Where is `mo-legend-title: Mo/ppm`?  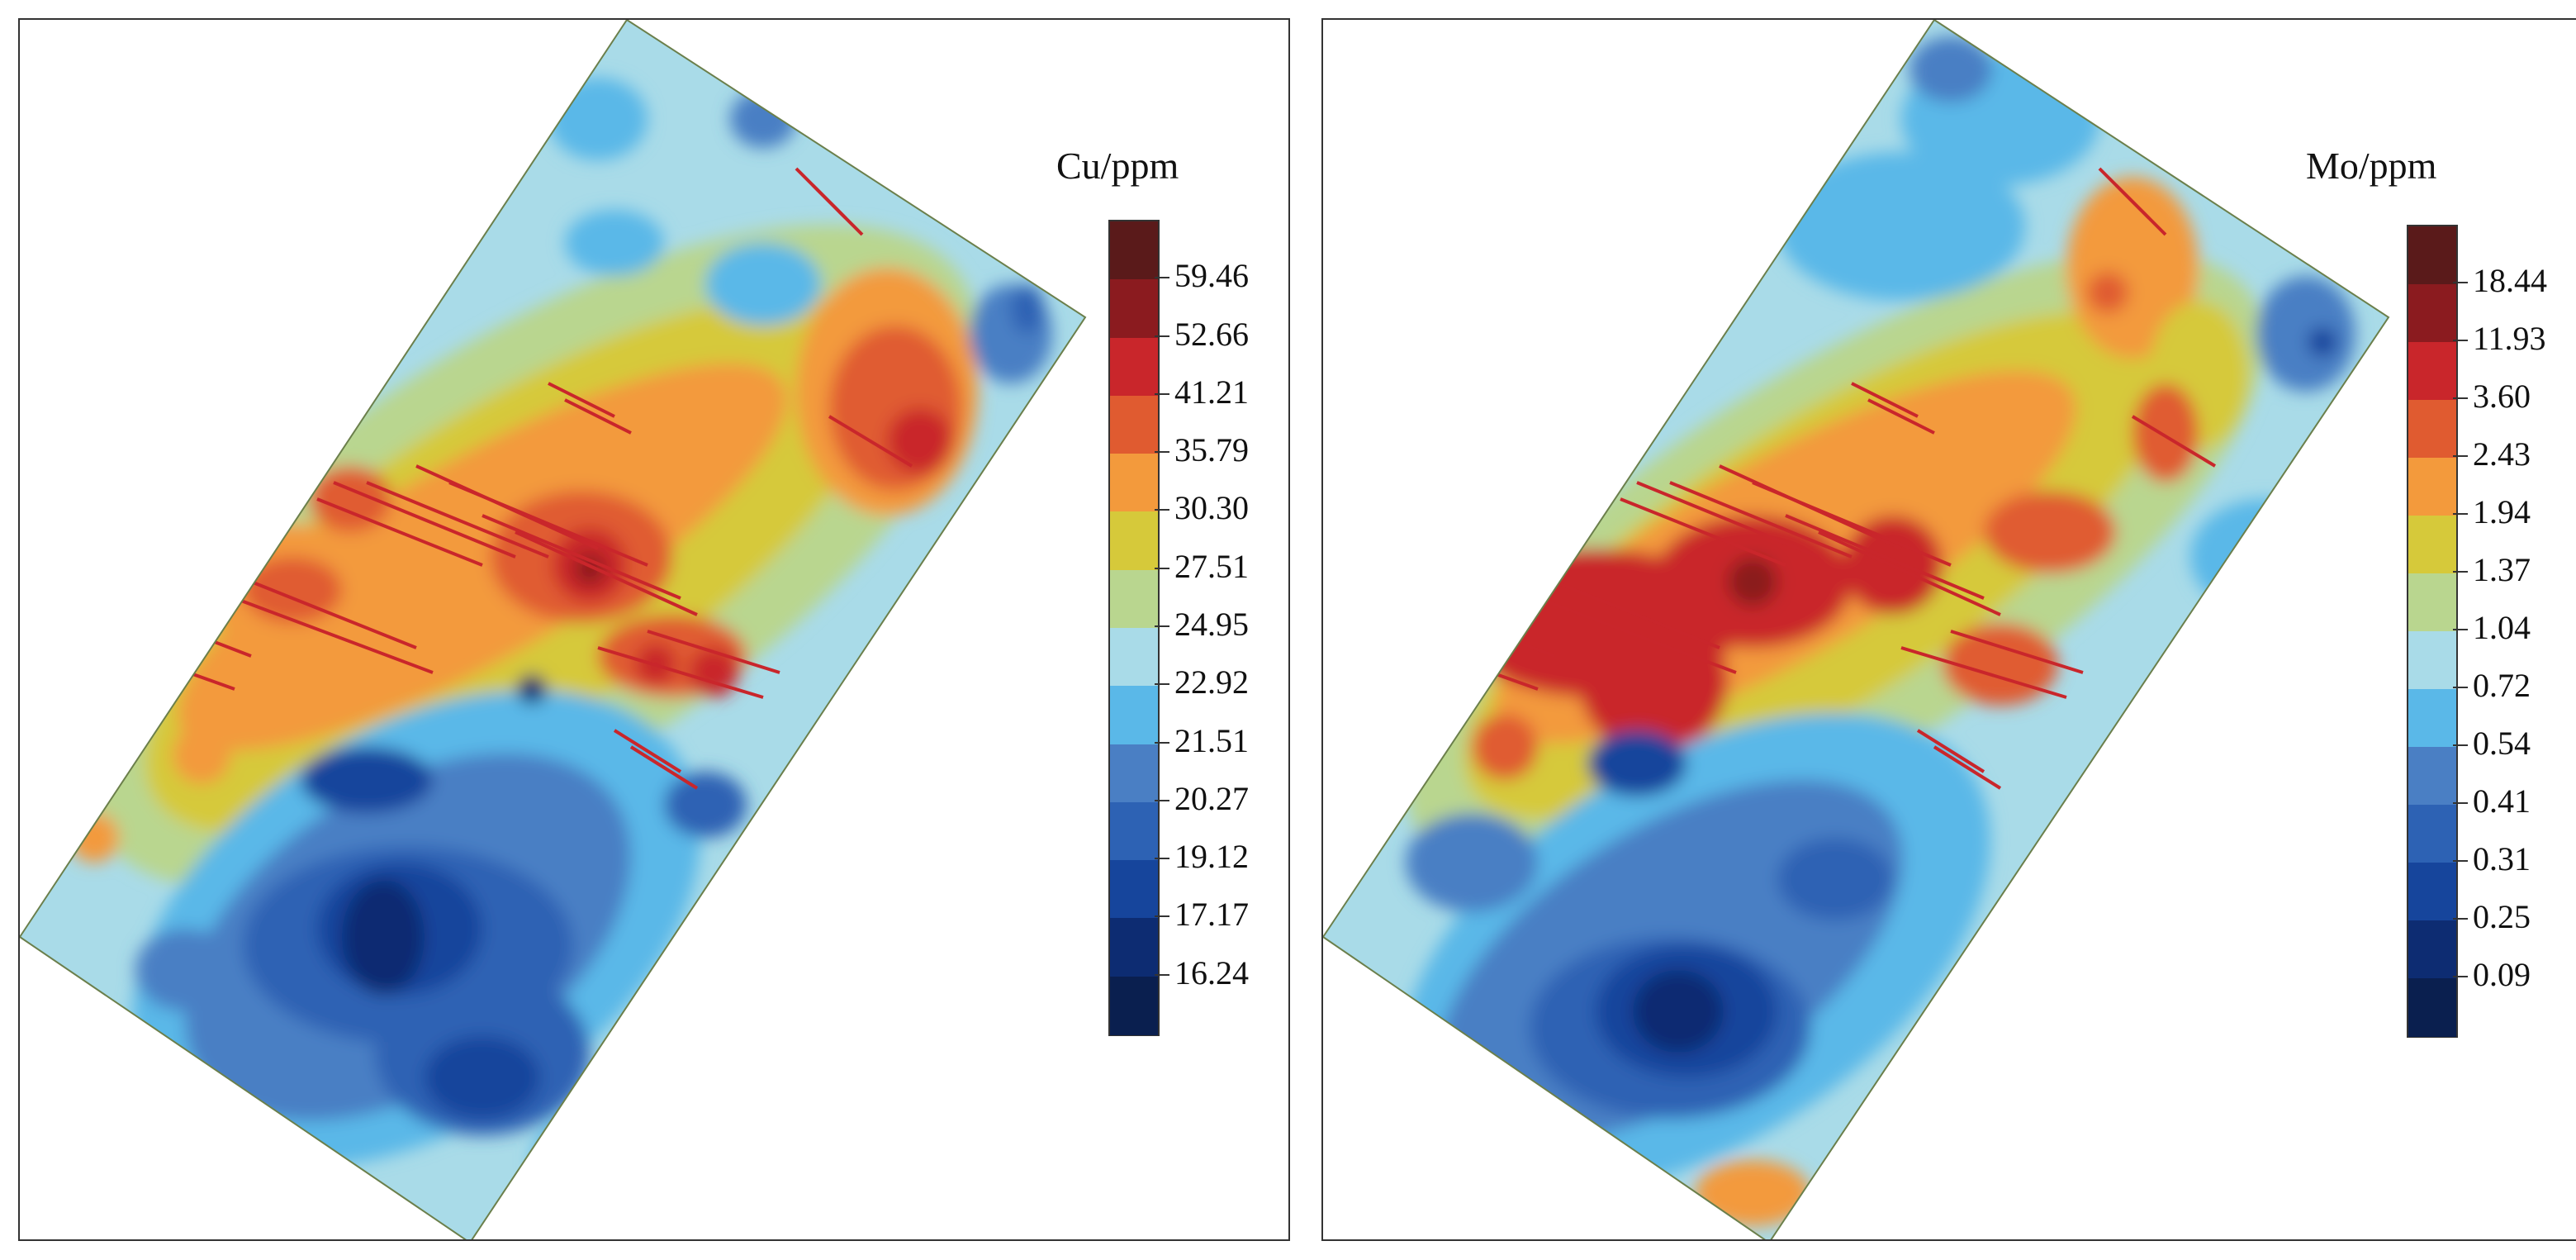
mo-legend-title: Mo/ppm is located at coordinates (2371, 166).